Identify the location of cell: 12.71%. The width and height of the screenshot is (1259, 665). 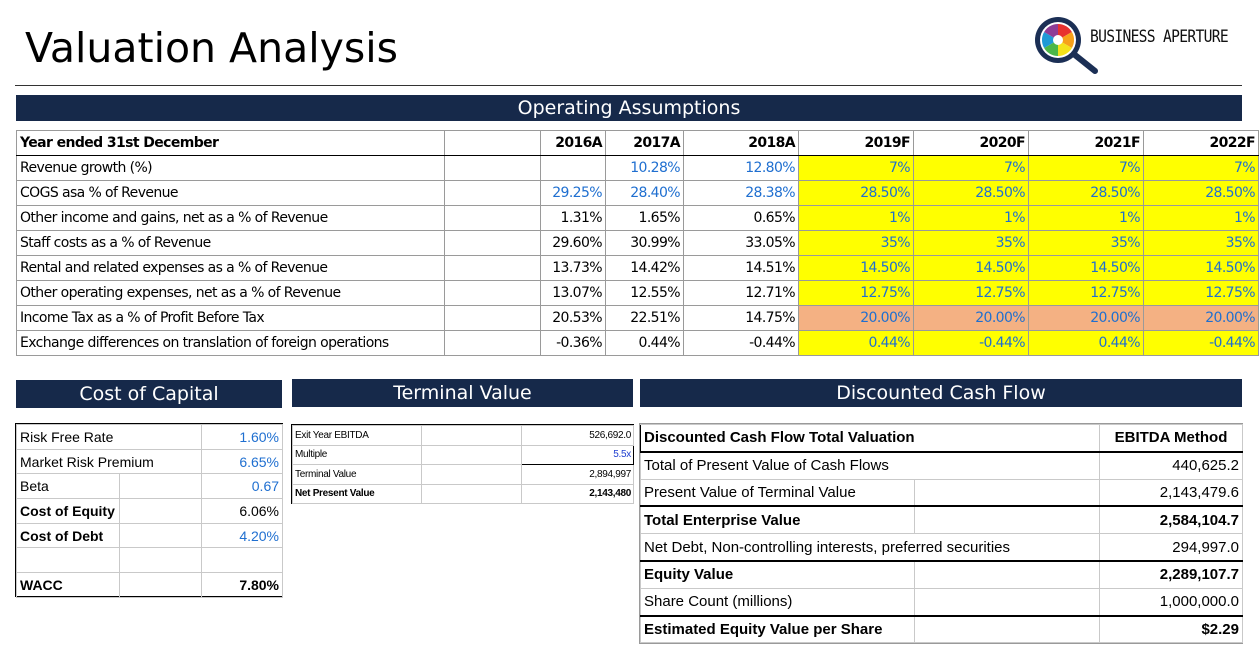
(741, 293).